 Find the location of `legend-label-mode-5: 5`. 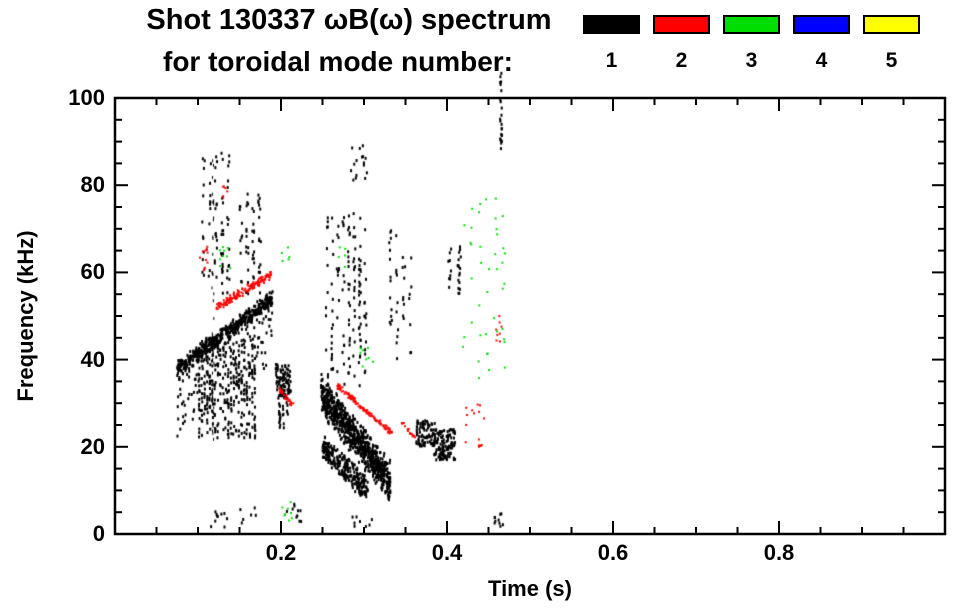

legend-label-mode-5: 5 is located at coordinates (891, 60).